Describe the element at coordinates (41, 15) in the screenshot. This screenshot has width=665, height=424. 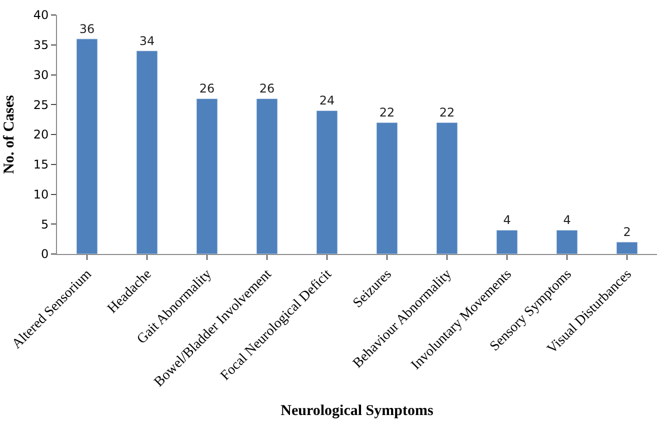
I see `y-tick-label: 40` at that location.